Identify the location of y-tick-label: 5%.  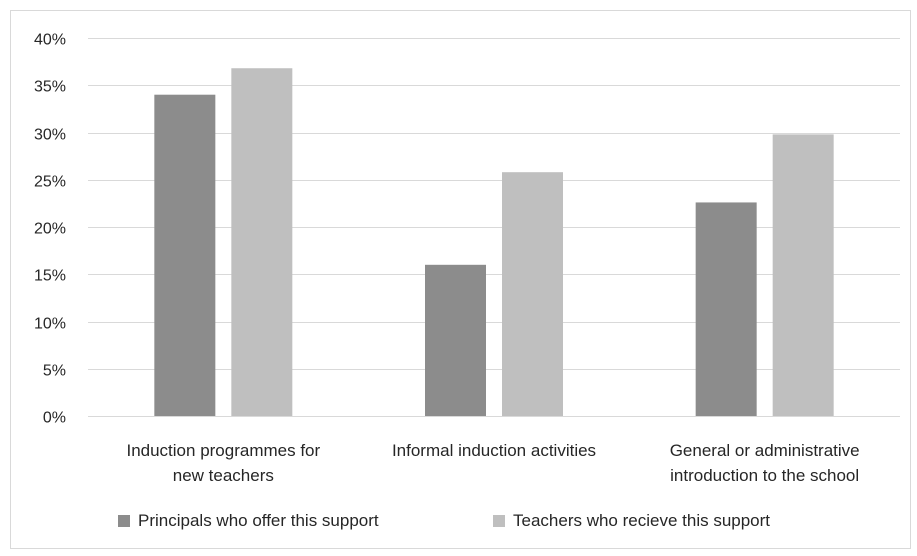
(54, 371).